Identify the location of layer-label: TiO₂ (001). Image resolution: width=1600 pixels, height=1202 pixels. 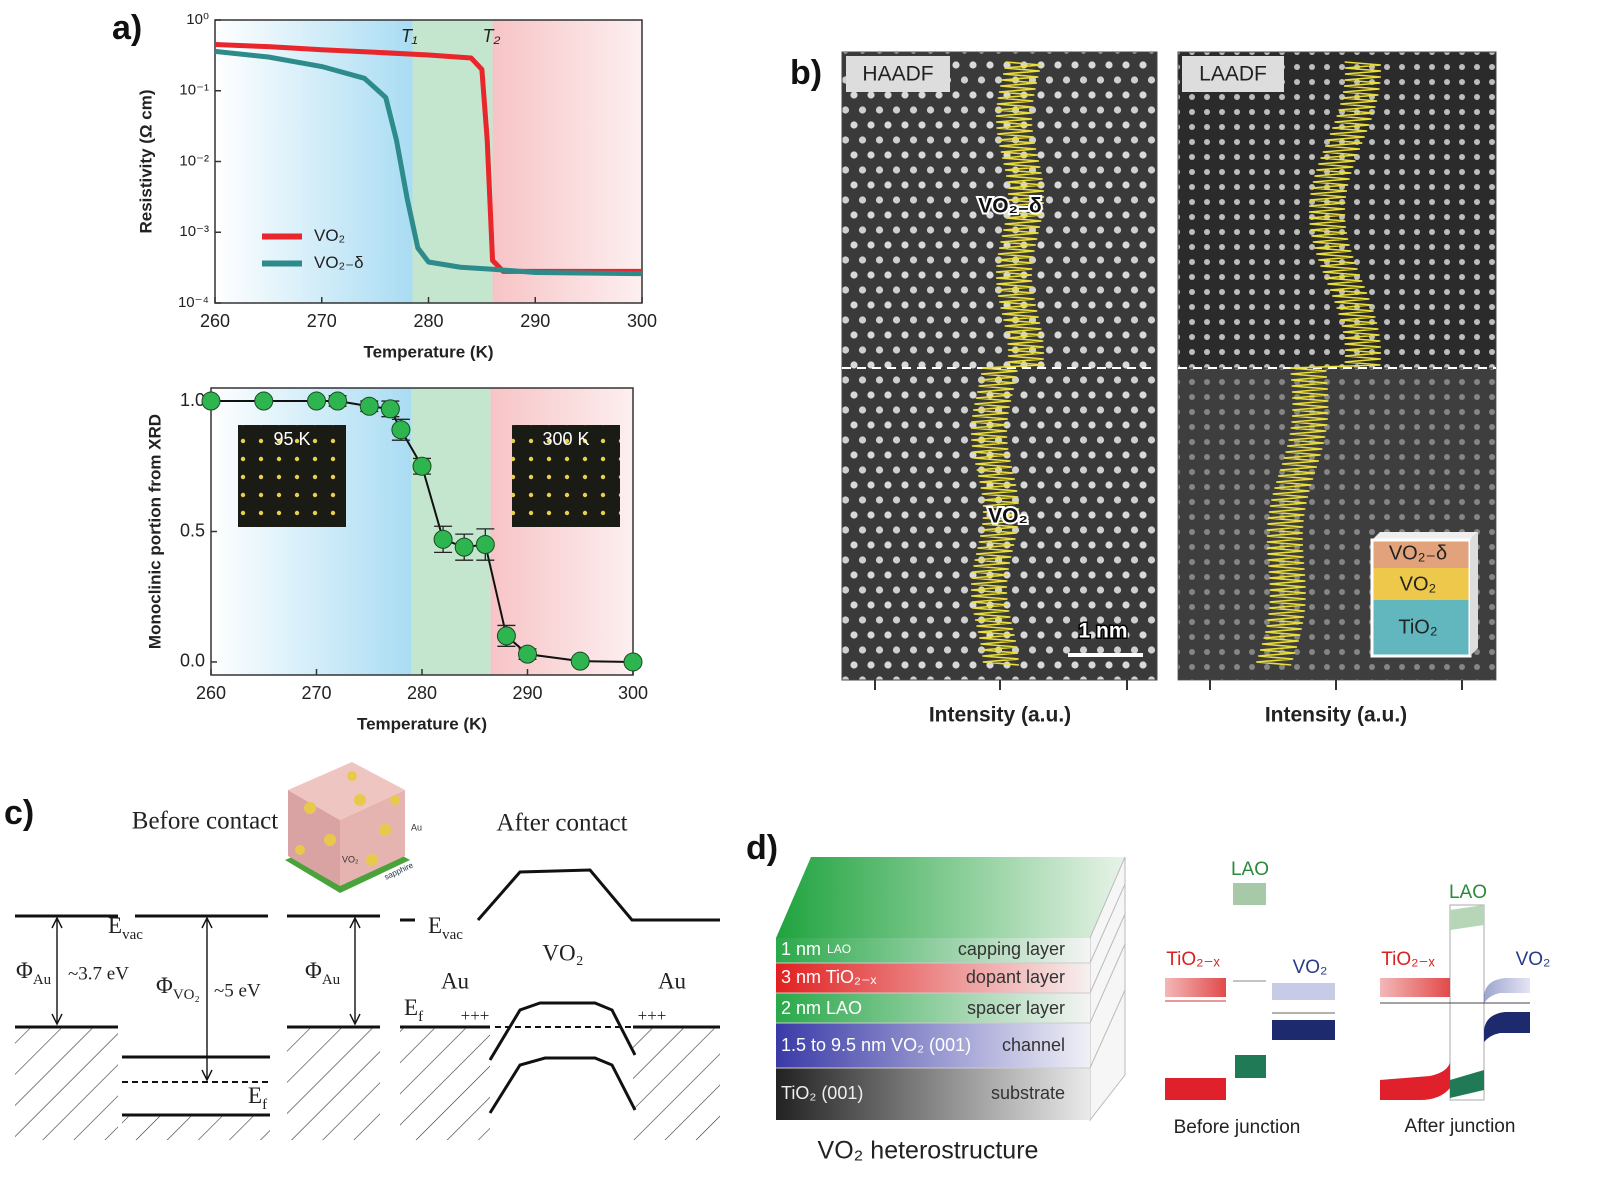
(822, 1093).